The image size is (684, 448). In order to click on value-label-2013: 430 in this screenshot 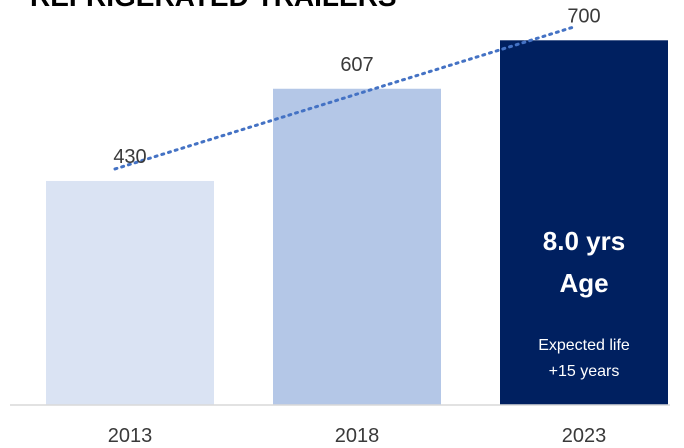, I will do `click(129, 157)`.